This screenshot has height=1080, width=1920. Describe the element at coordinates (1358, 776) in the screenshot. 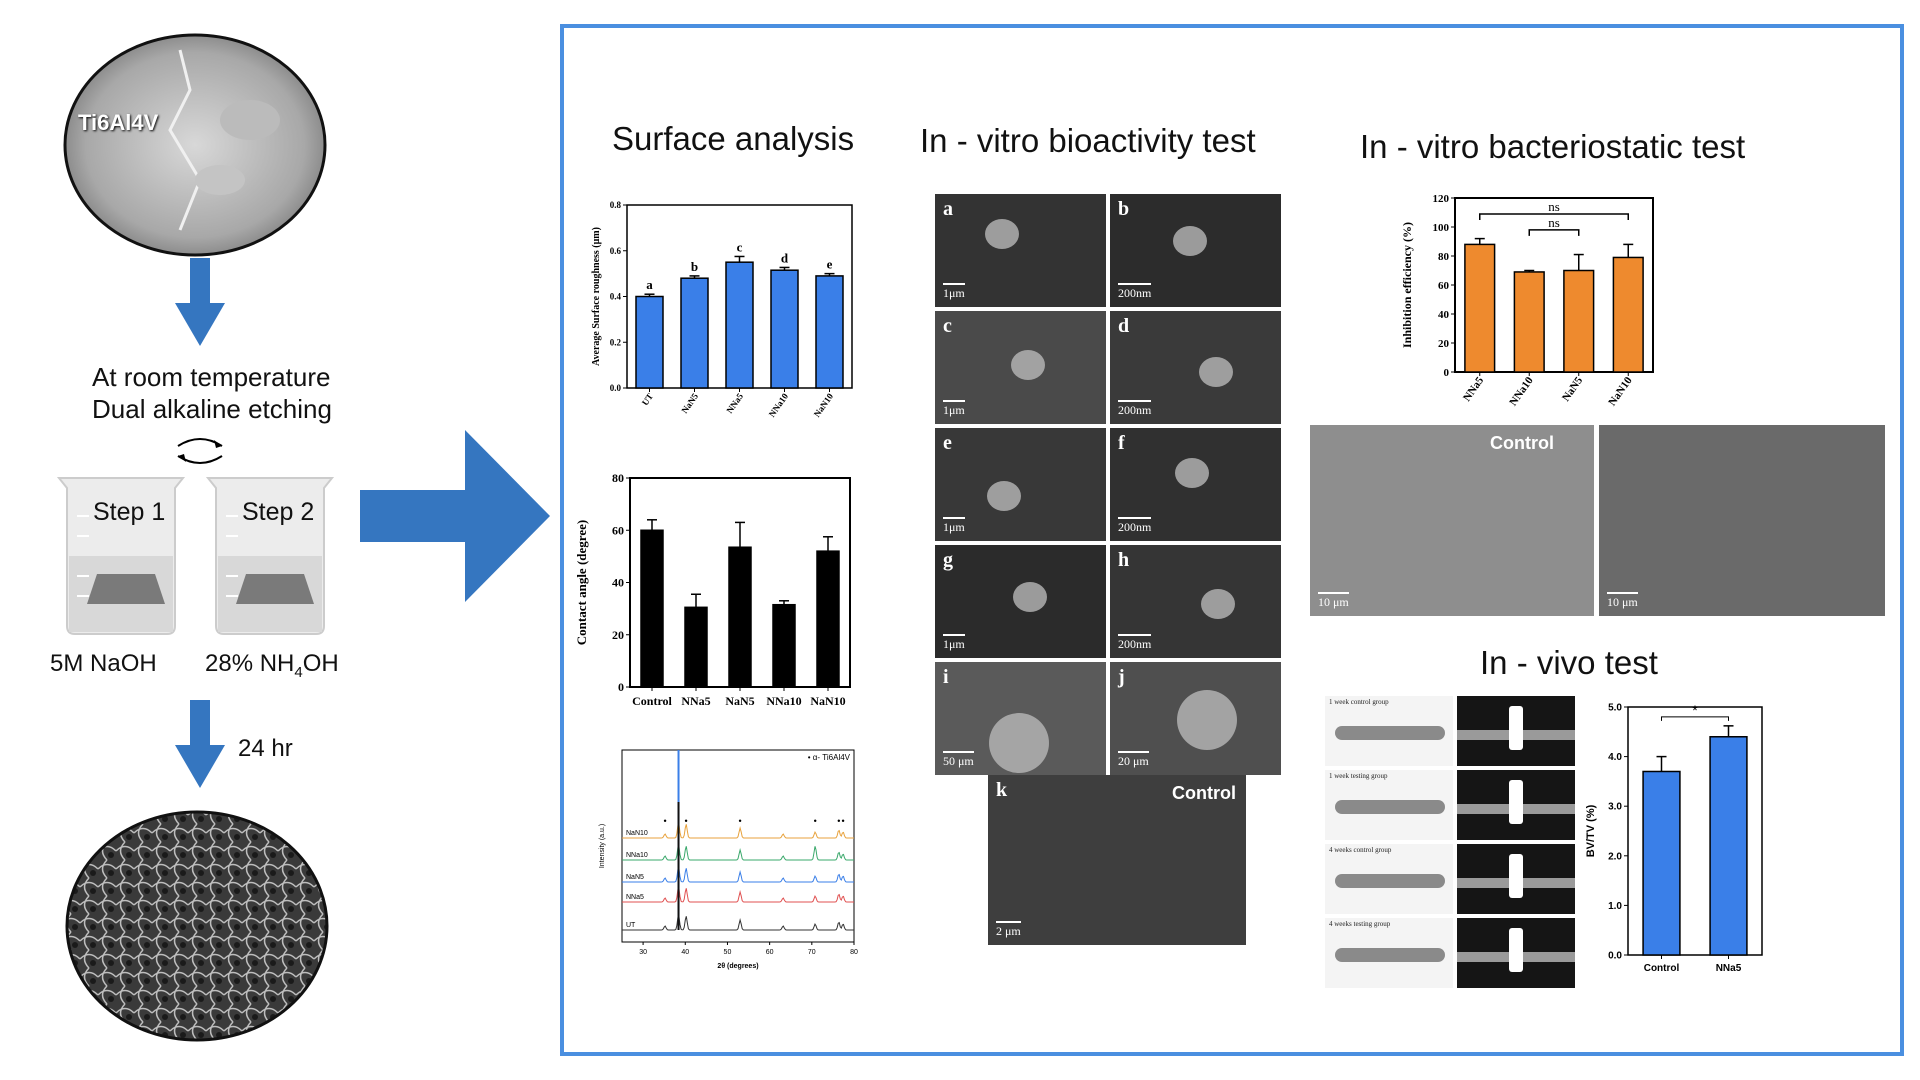

I see `invivo-group-label: 1 week testing group` at that location.